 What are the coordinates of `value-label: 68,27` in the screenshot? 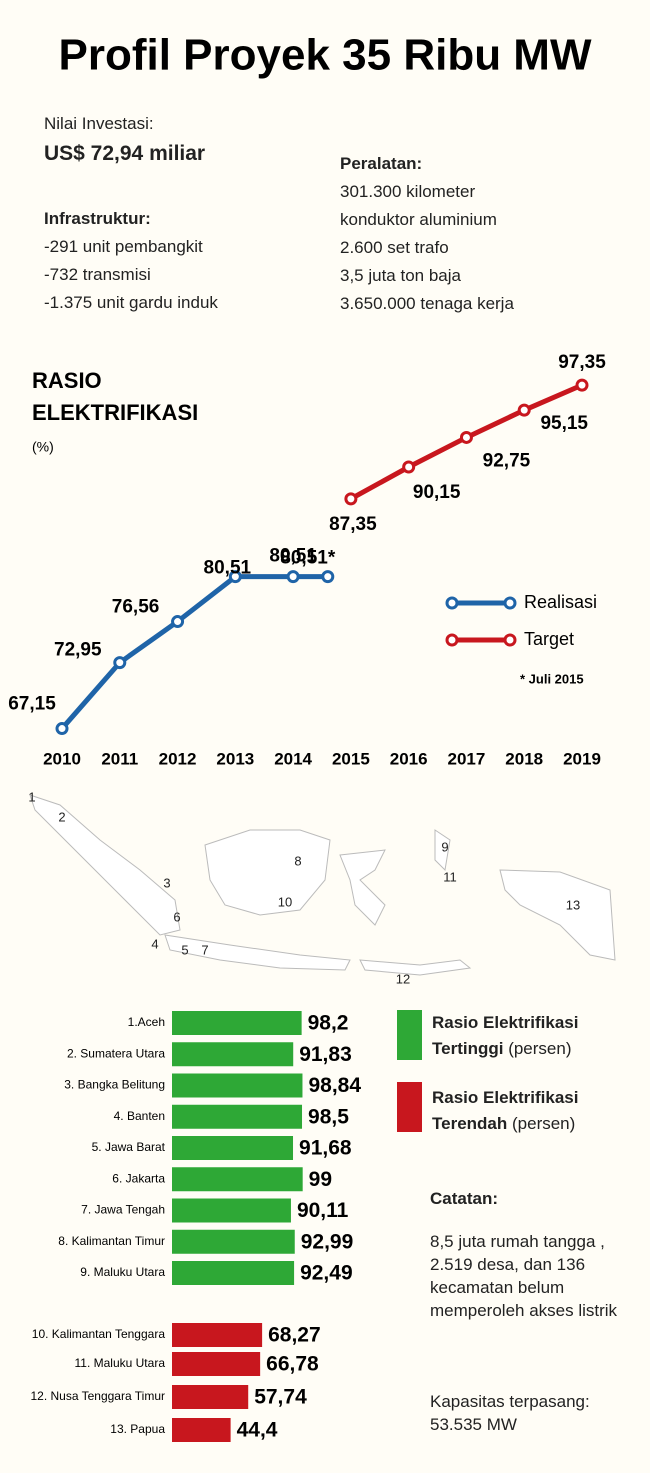 It's located at (294, 1335).